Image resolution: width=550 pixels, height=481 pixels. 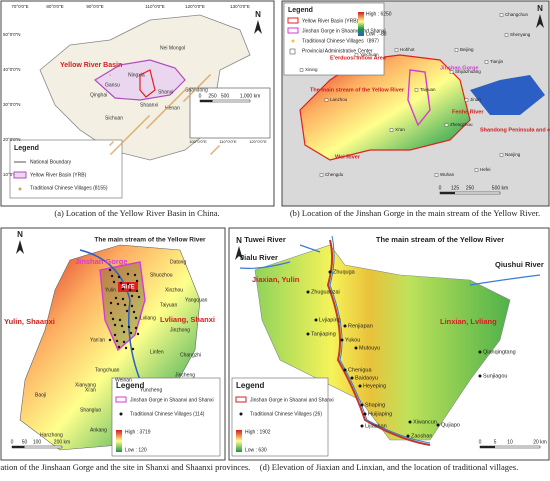 I want to click on label: E'erduosi Inflow Area, so click(x=358, y=58).